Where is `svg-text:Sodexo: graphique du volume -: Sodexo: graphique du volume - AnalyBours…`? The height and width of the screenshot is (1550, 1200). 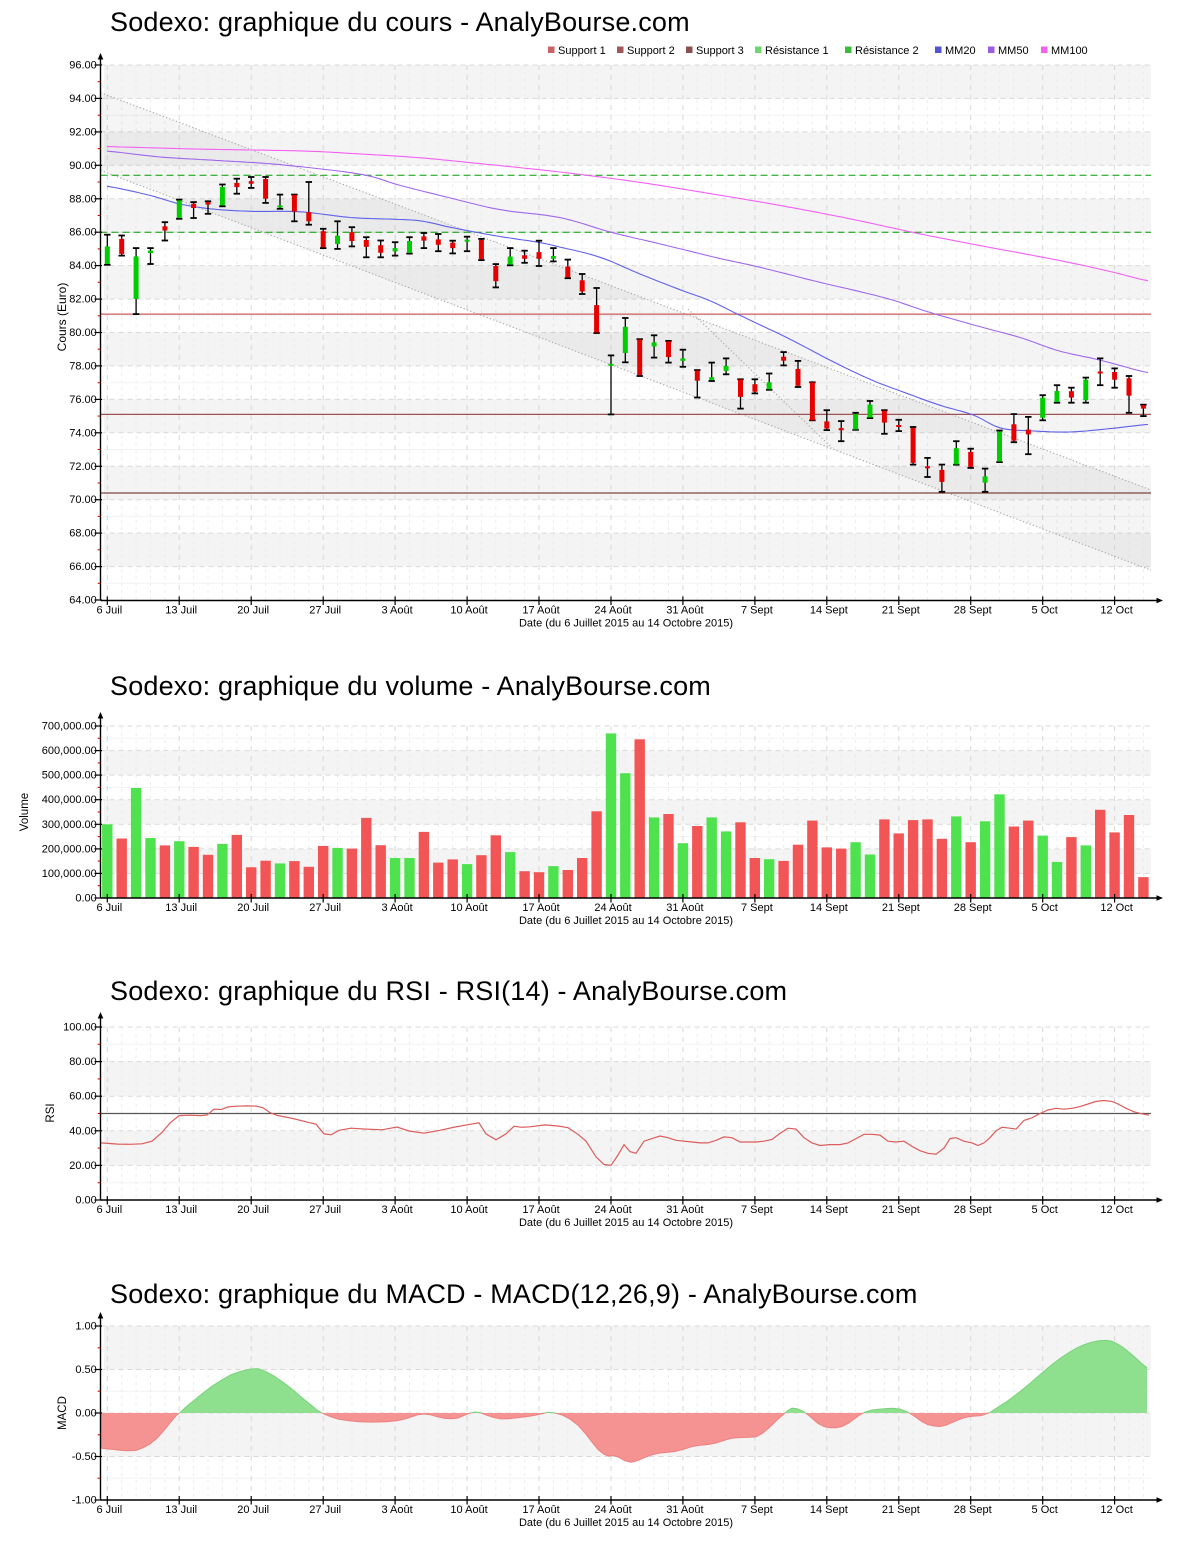 svg-text:Sodexo: graphique du volume -: Sodexo: graphique du volume - AnalyBours… is located at coordinates (410, 686).